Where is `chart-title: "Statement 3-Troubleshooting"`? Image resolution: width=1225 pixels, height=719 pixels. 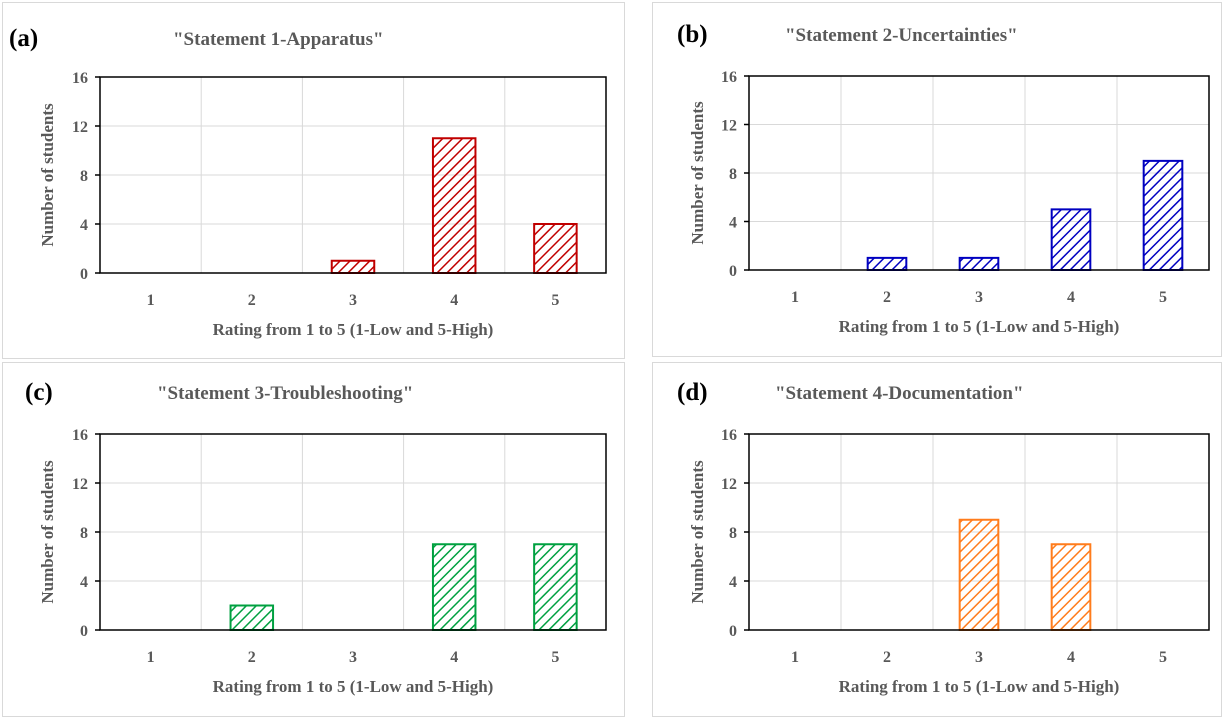 chart-title: "Statement 3-Troubleshooting" is located at coordinates (285, 393).